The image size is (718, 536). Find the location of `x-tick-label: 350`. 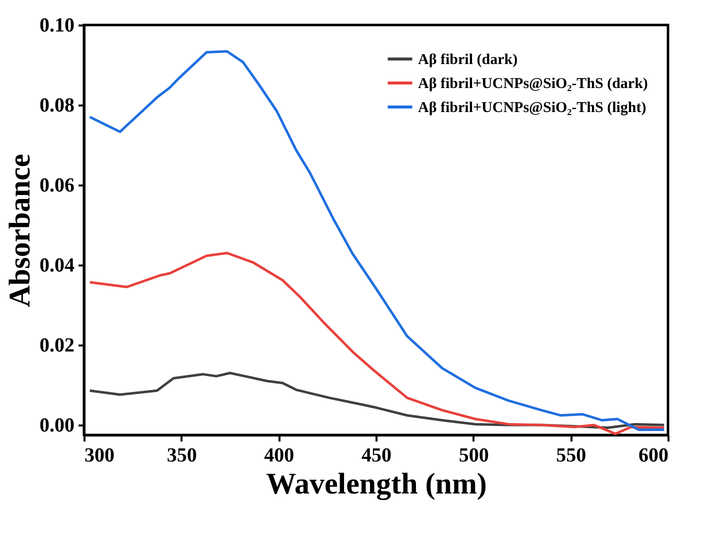

x-tick-label: 350 is located at coordinates (181, 455).